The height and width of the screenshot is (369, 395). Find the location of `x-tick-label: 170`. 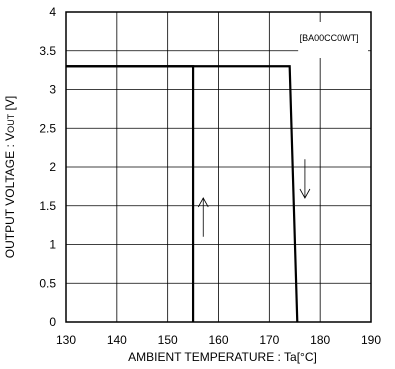

x-tick-label: 170 is located at coordinates (269, 340).